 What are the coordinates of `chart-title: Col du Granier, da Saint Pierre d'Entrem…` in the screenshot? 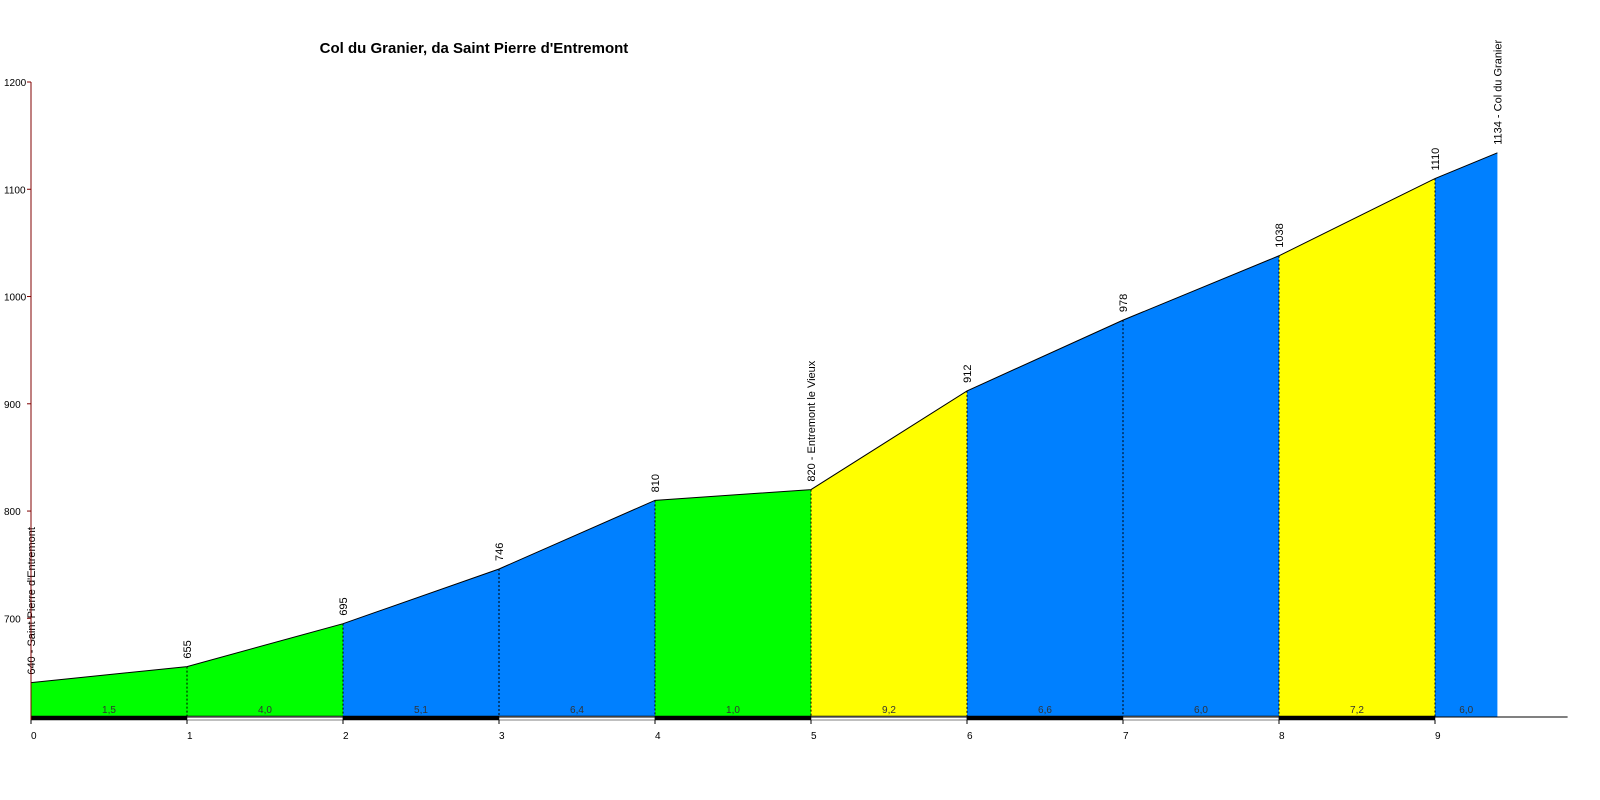 It's located at (474, 48).